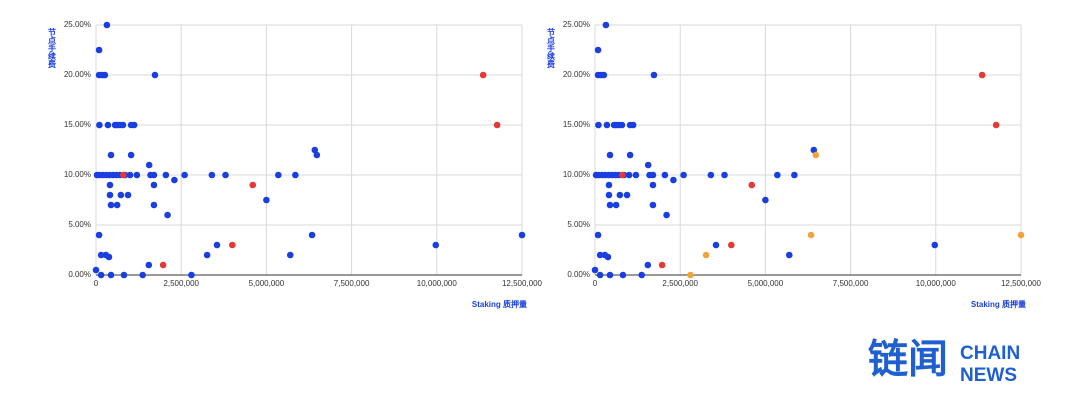 The width and height of the screenshot is (1080, 416). What do you see at coordinates (522, 283) in the screenshot?
I see `x-tick-label: 12,500,000` at bounding box center [522, 283].